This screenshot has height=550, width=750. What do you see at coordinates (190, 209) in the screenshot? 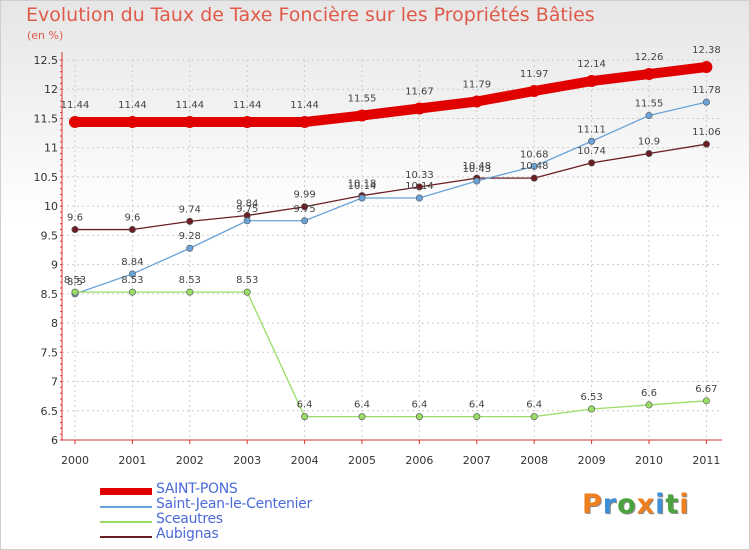
I see `data-label: 9.74` at bounding box center [190, 209].